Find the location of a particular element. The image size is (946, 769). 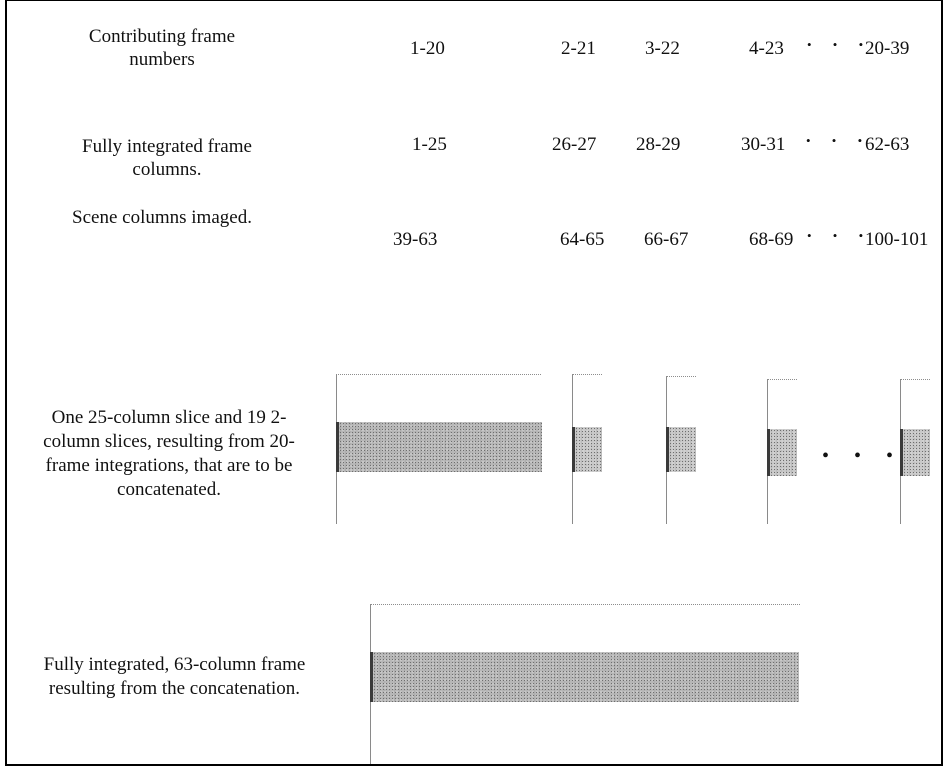

contributing-value-2: 2-21 is located at coordinates (578, 48).